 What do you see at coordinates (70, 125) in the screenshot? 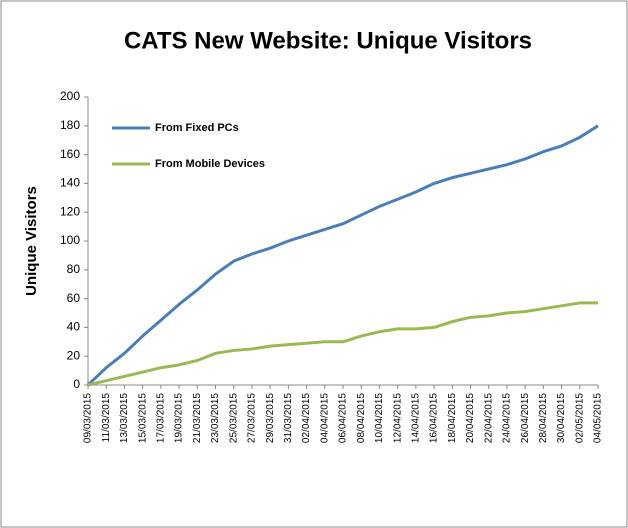
I see `y-tick-label: 180` at bounding box center [70, 125].